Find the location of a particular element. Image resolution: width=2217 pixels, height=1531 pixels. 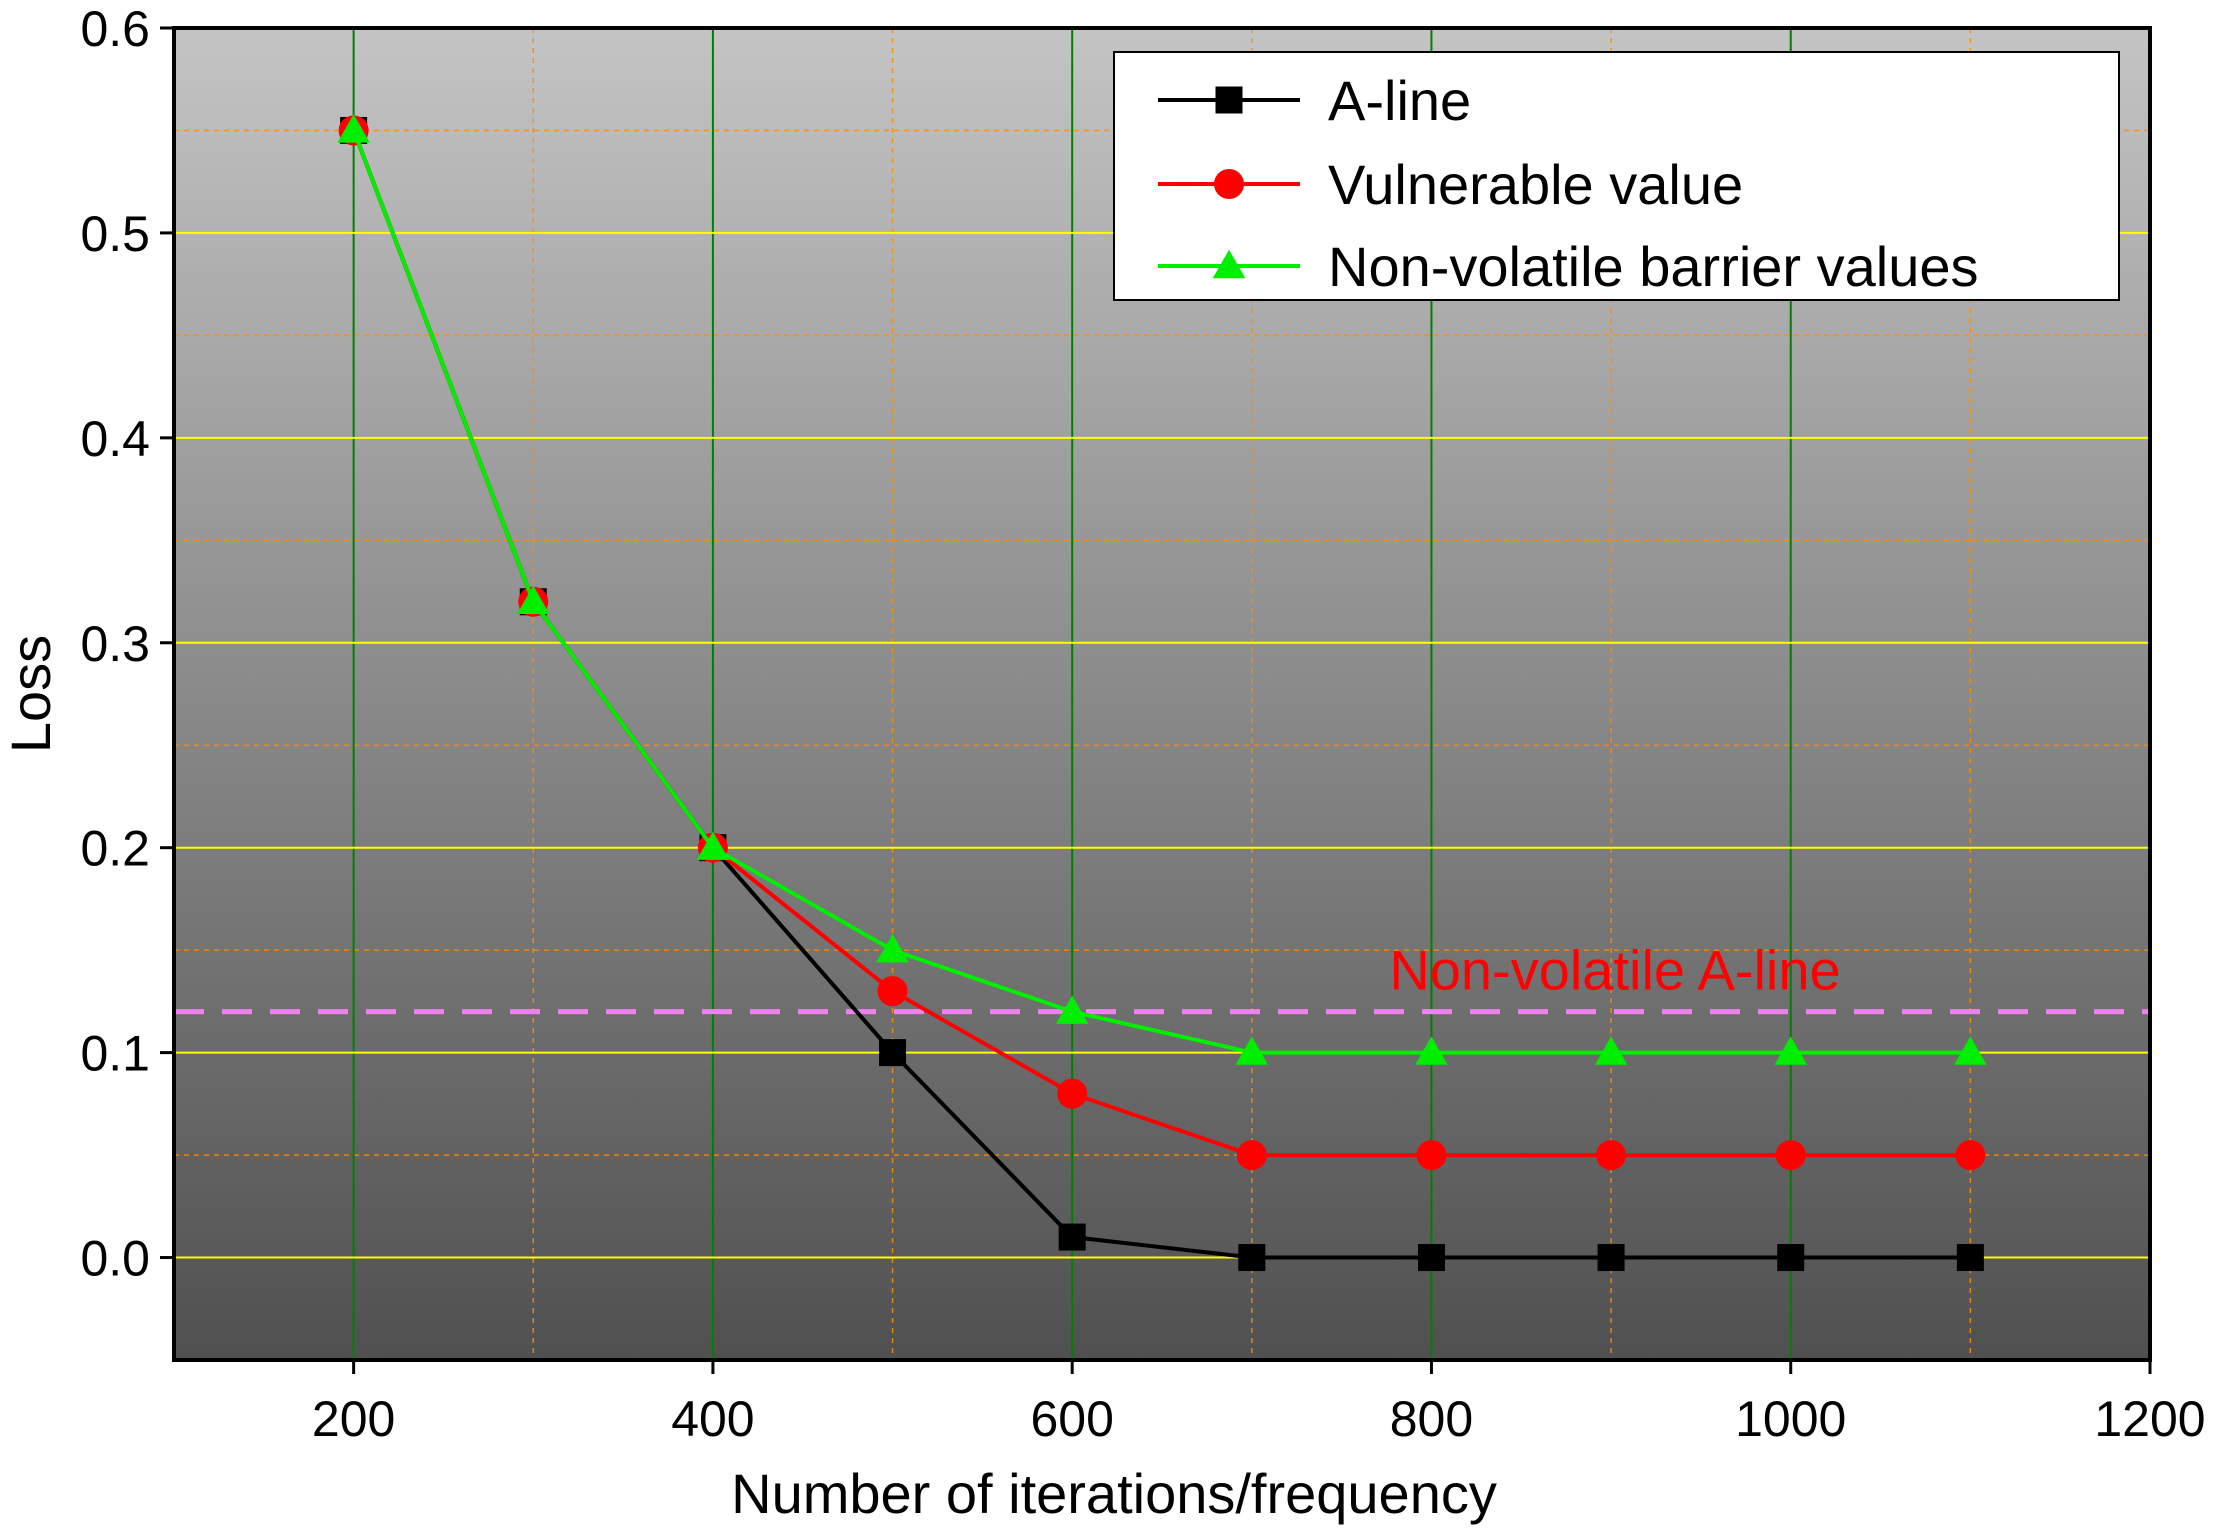

x-tick-label: 400 is located at coordinates (712, 1419).